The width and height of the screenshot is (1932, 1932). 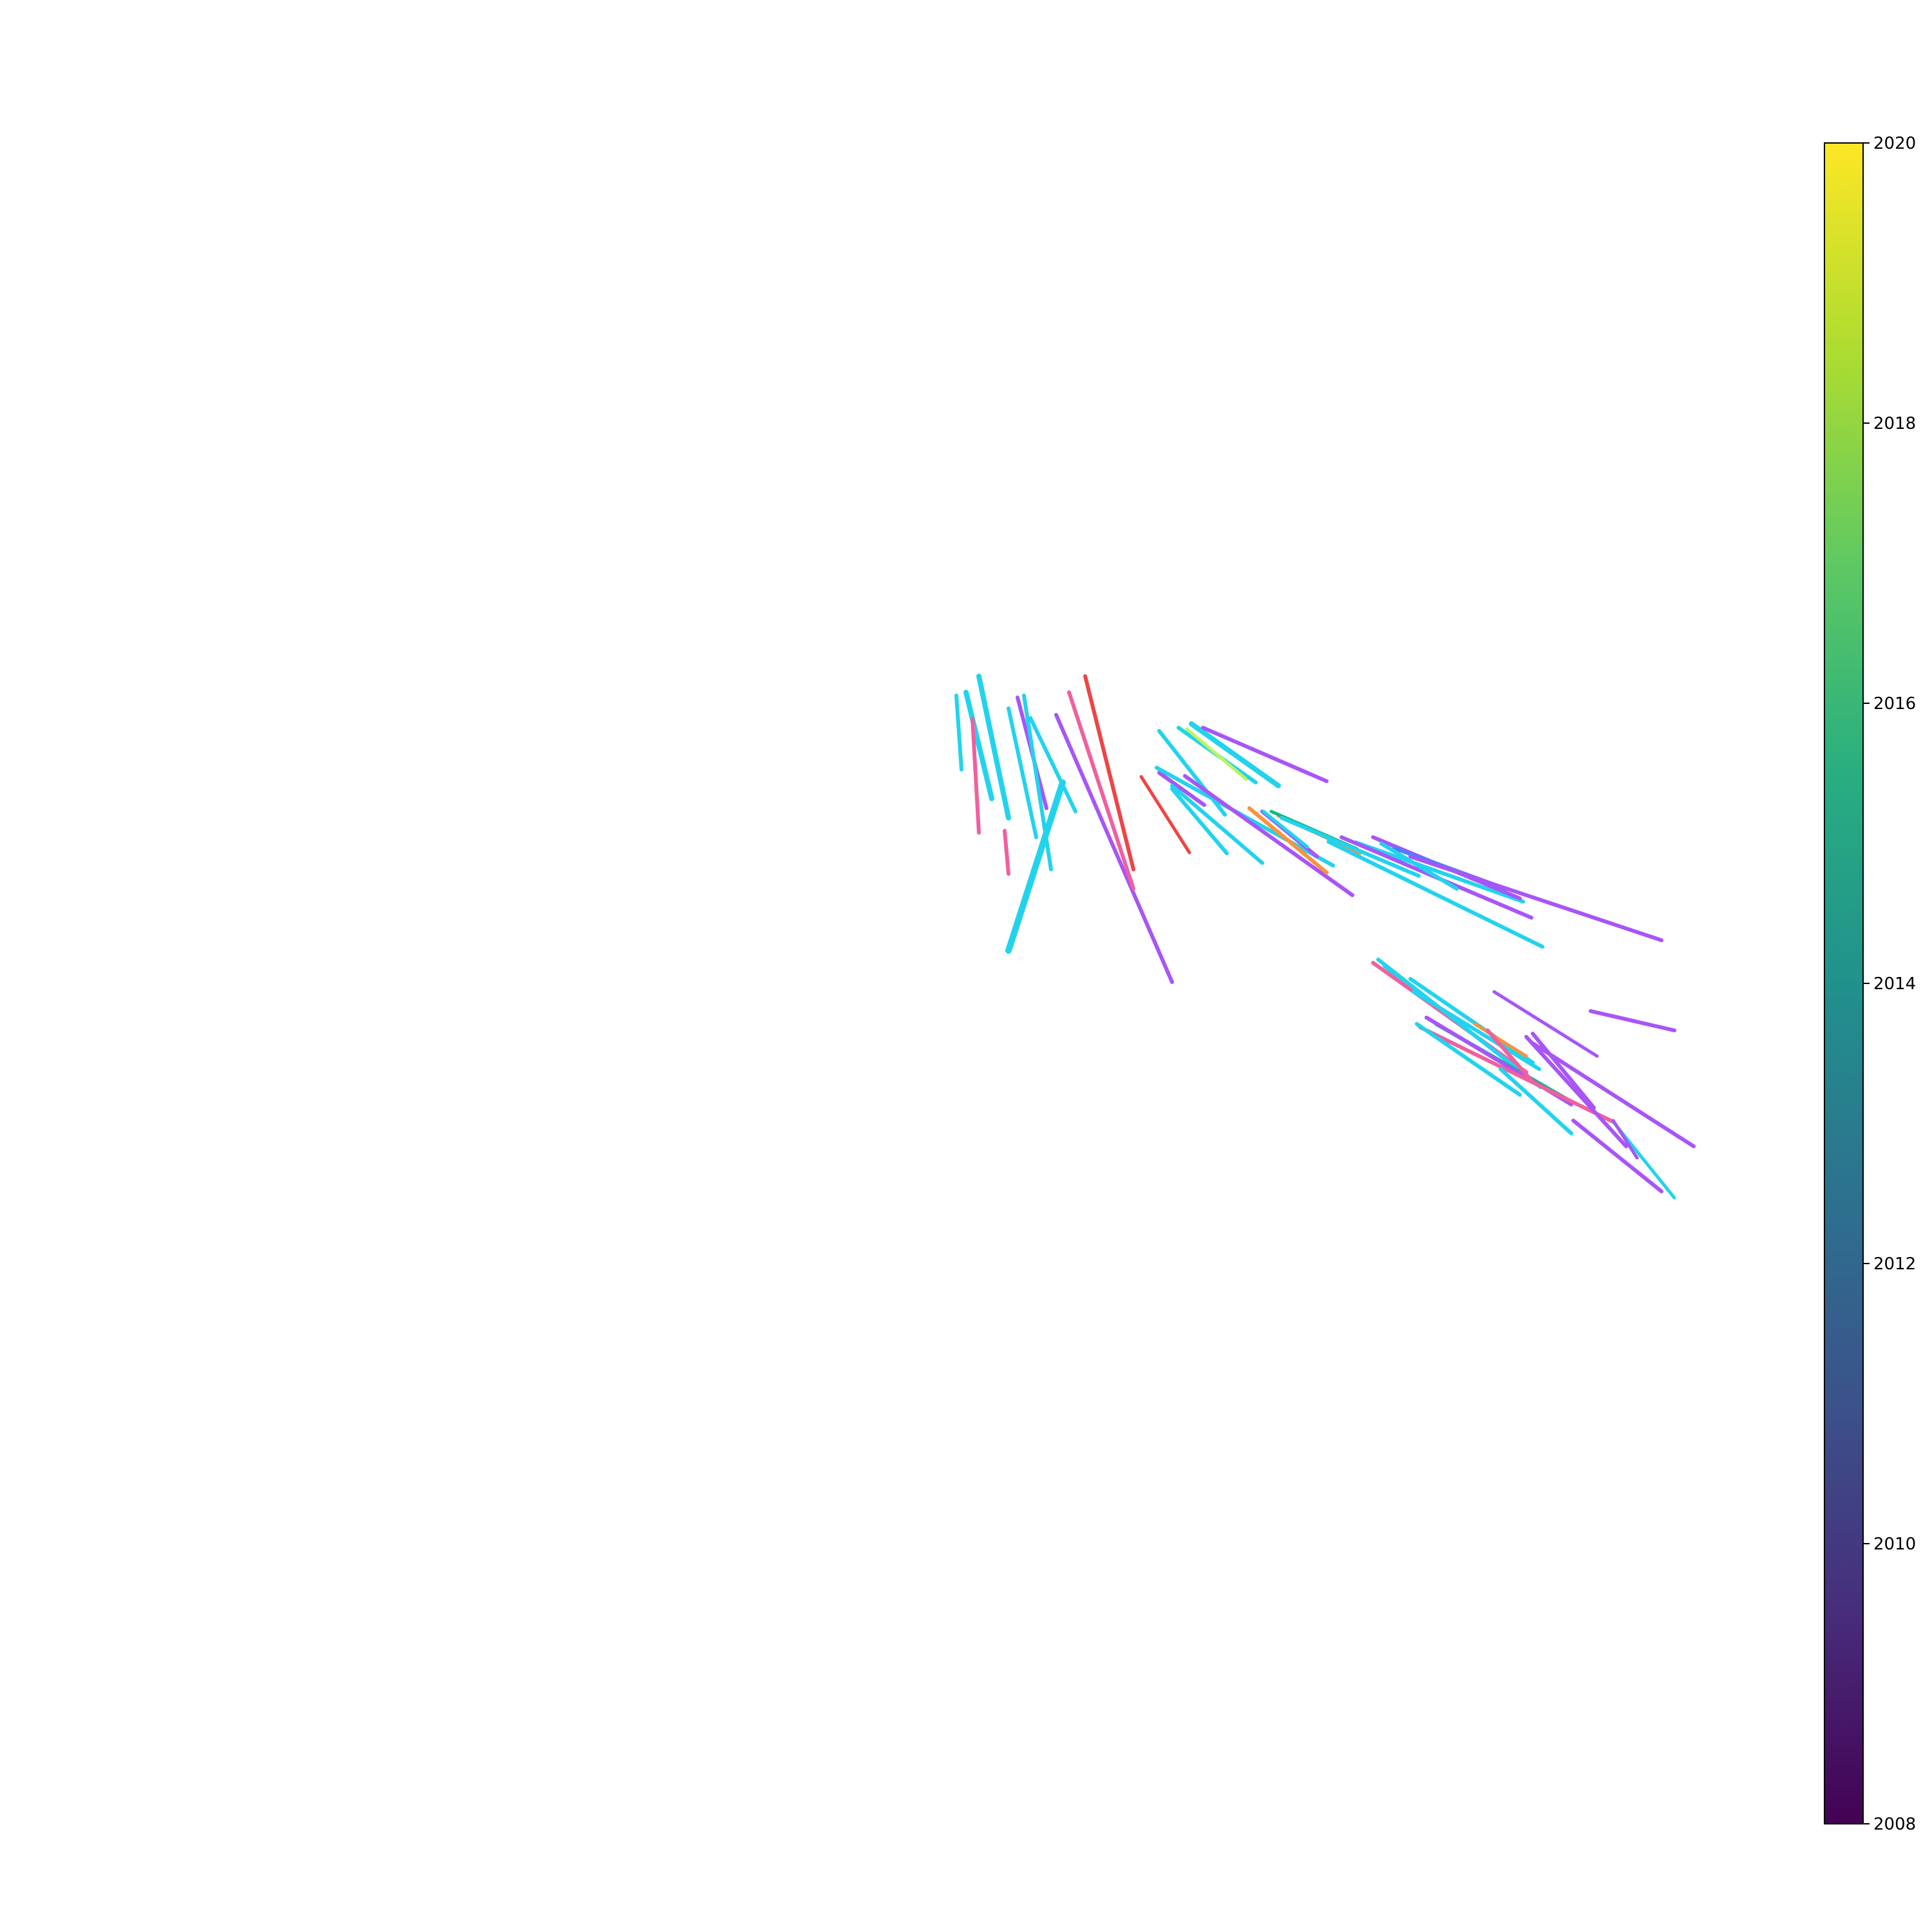 What do you see at coordinates (1894, 1264) in the screenshot?
I see `colorbar-tick-label-2: 2012` at bounding box center [1894, 1264].